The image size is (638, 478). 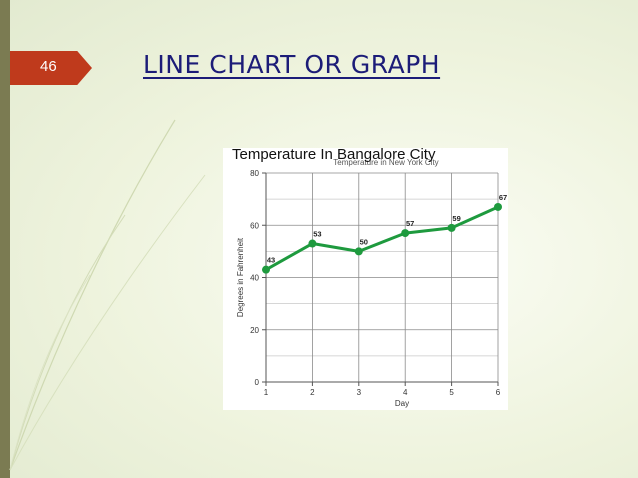 What do you see at coordinates (292, 64) in the screenshot?
I see `slide-title: LINE CHART OR GRAPH` at bounding box center [292, 64].